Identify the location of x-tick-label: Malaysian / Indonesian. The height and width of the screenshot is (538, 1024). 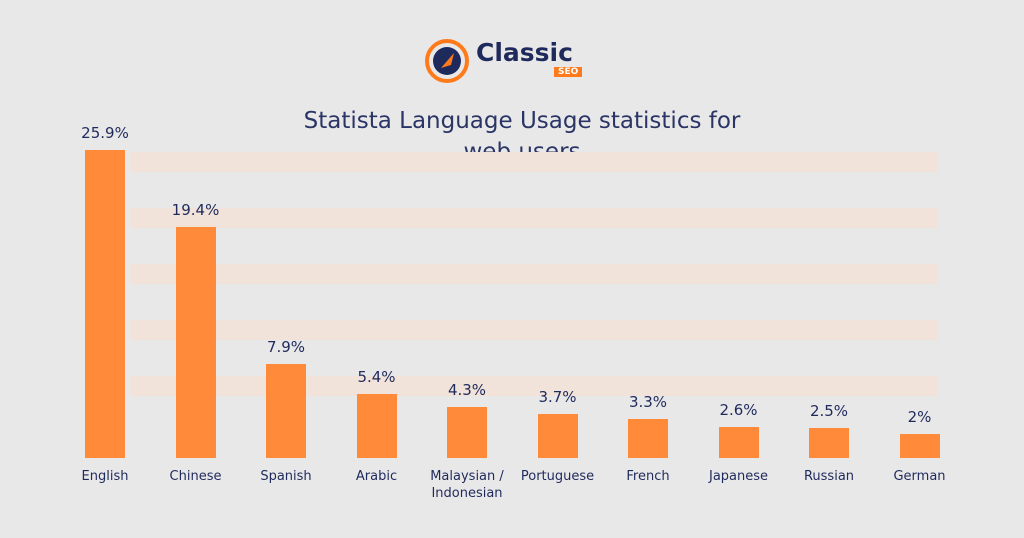
(467, 485).